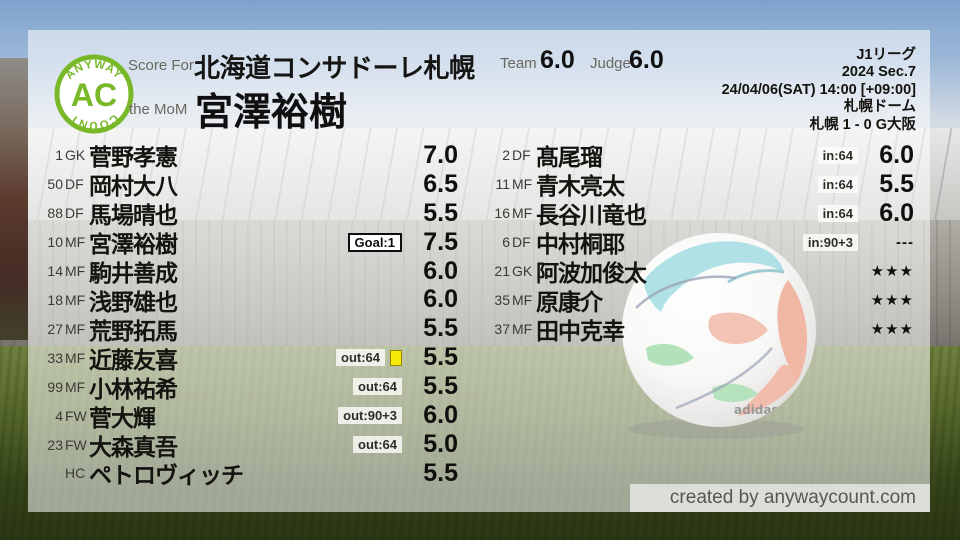 The height and width of the screenshot is (540, 960). What do you see at coordinates (396, 357) in the screenshot?
I see `yellow-card-icon` at bounding box center [396, 357].